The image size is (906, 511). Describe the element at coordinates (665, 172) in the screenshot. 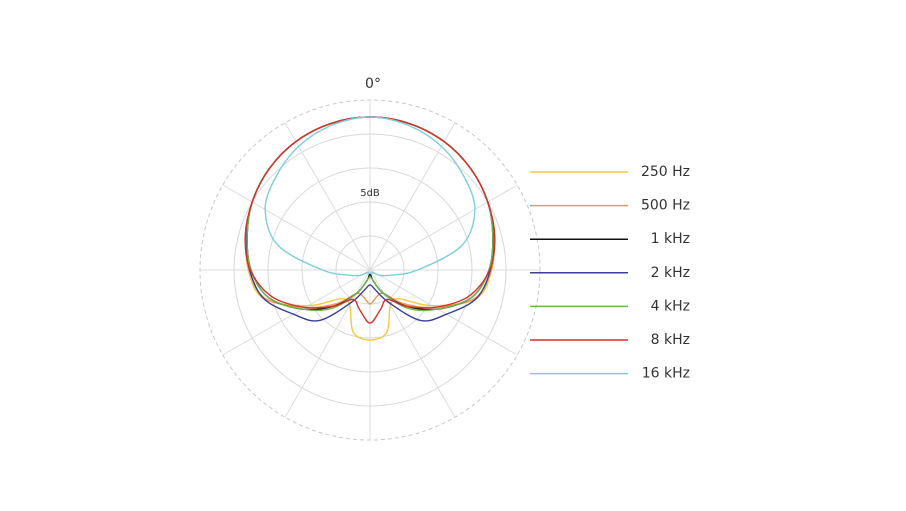

I see `legend-label: 250 Hz` at that location.